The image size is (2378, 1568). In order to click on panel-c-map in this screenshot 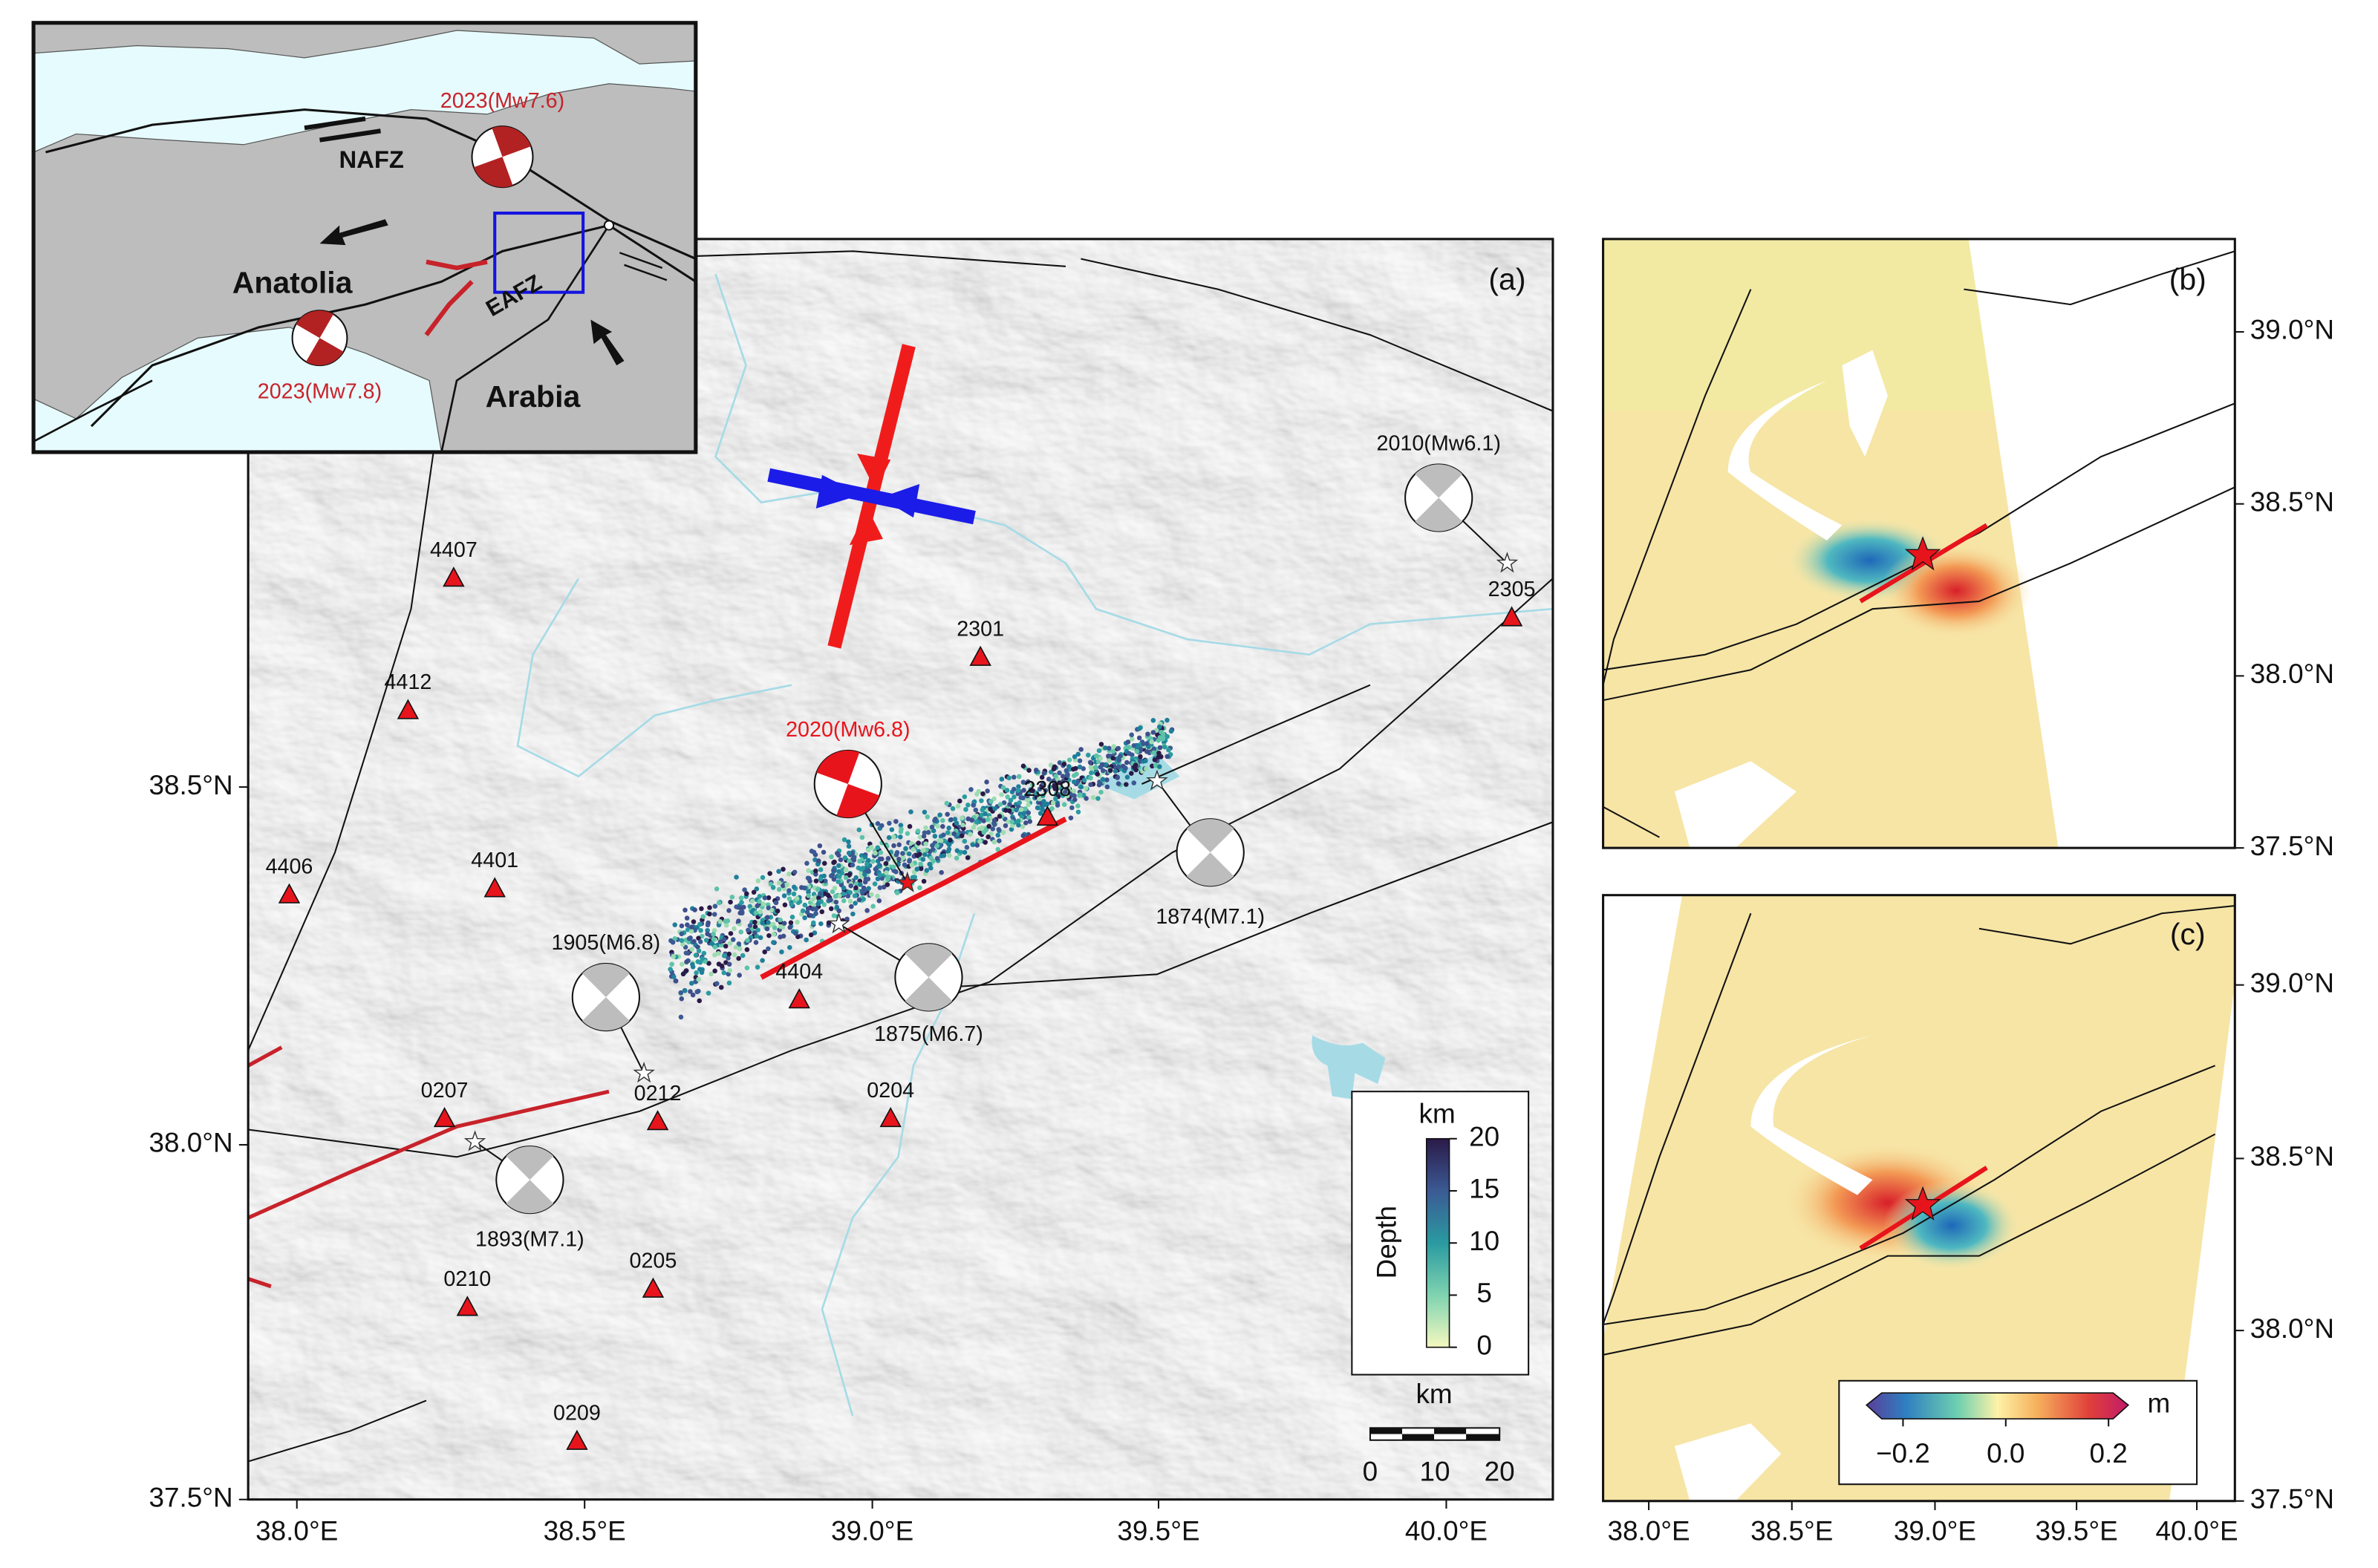, I will do `click(1919, 1198)`.